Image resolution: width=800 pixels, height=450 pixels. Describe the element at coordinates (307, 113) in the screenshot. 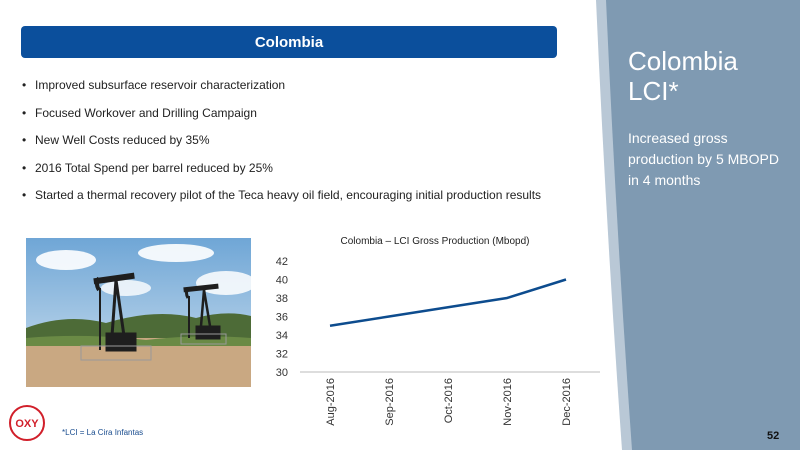

I see `bullet-item: • Focused Workover and Drilling Campaign` at that location.